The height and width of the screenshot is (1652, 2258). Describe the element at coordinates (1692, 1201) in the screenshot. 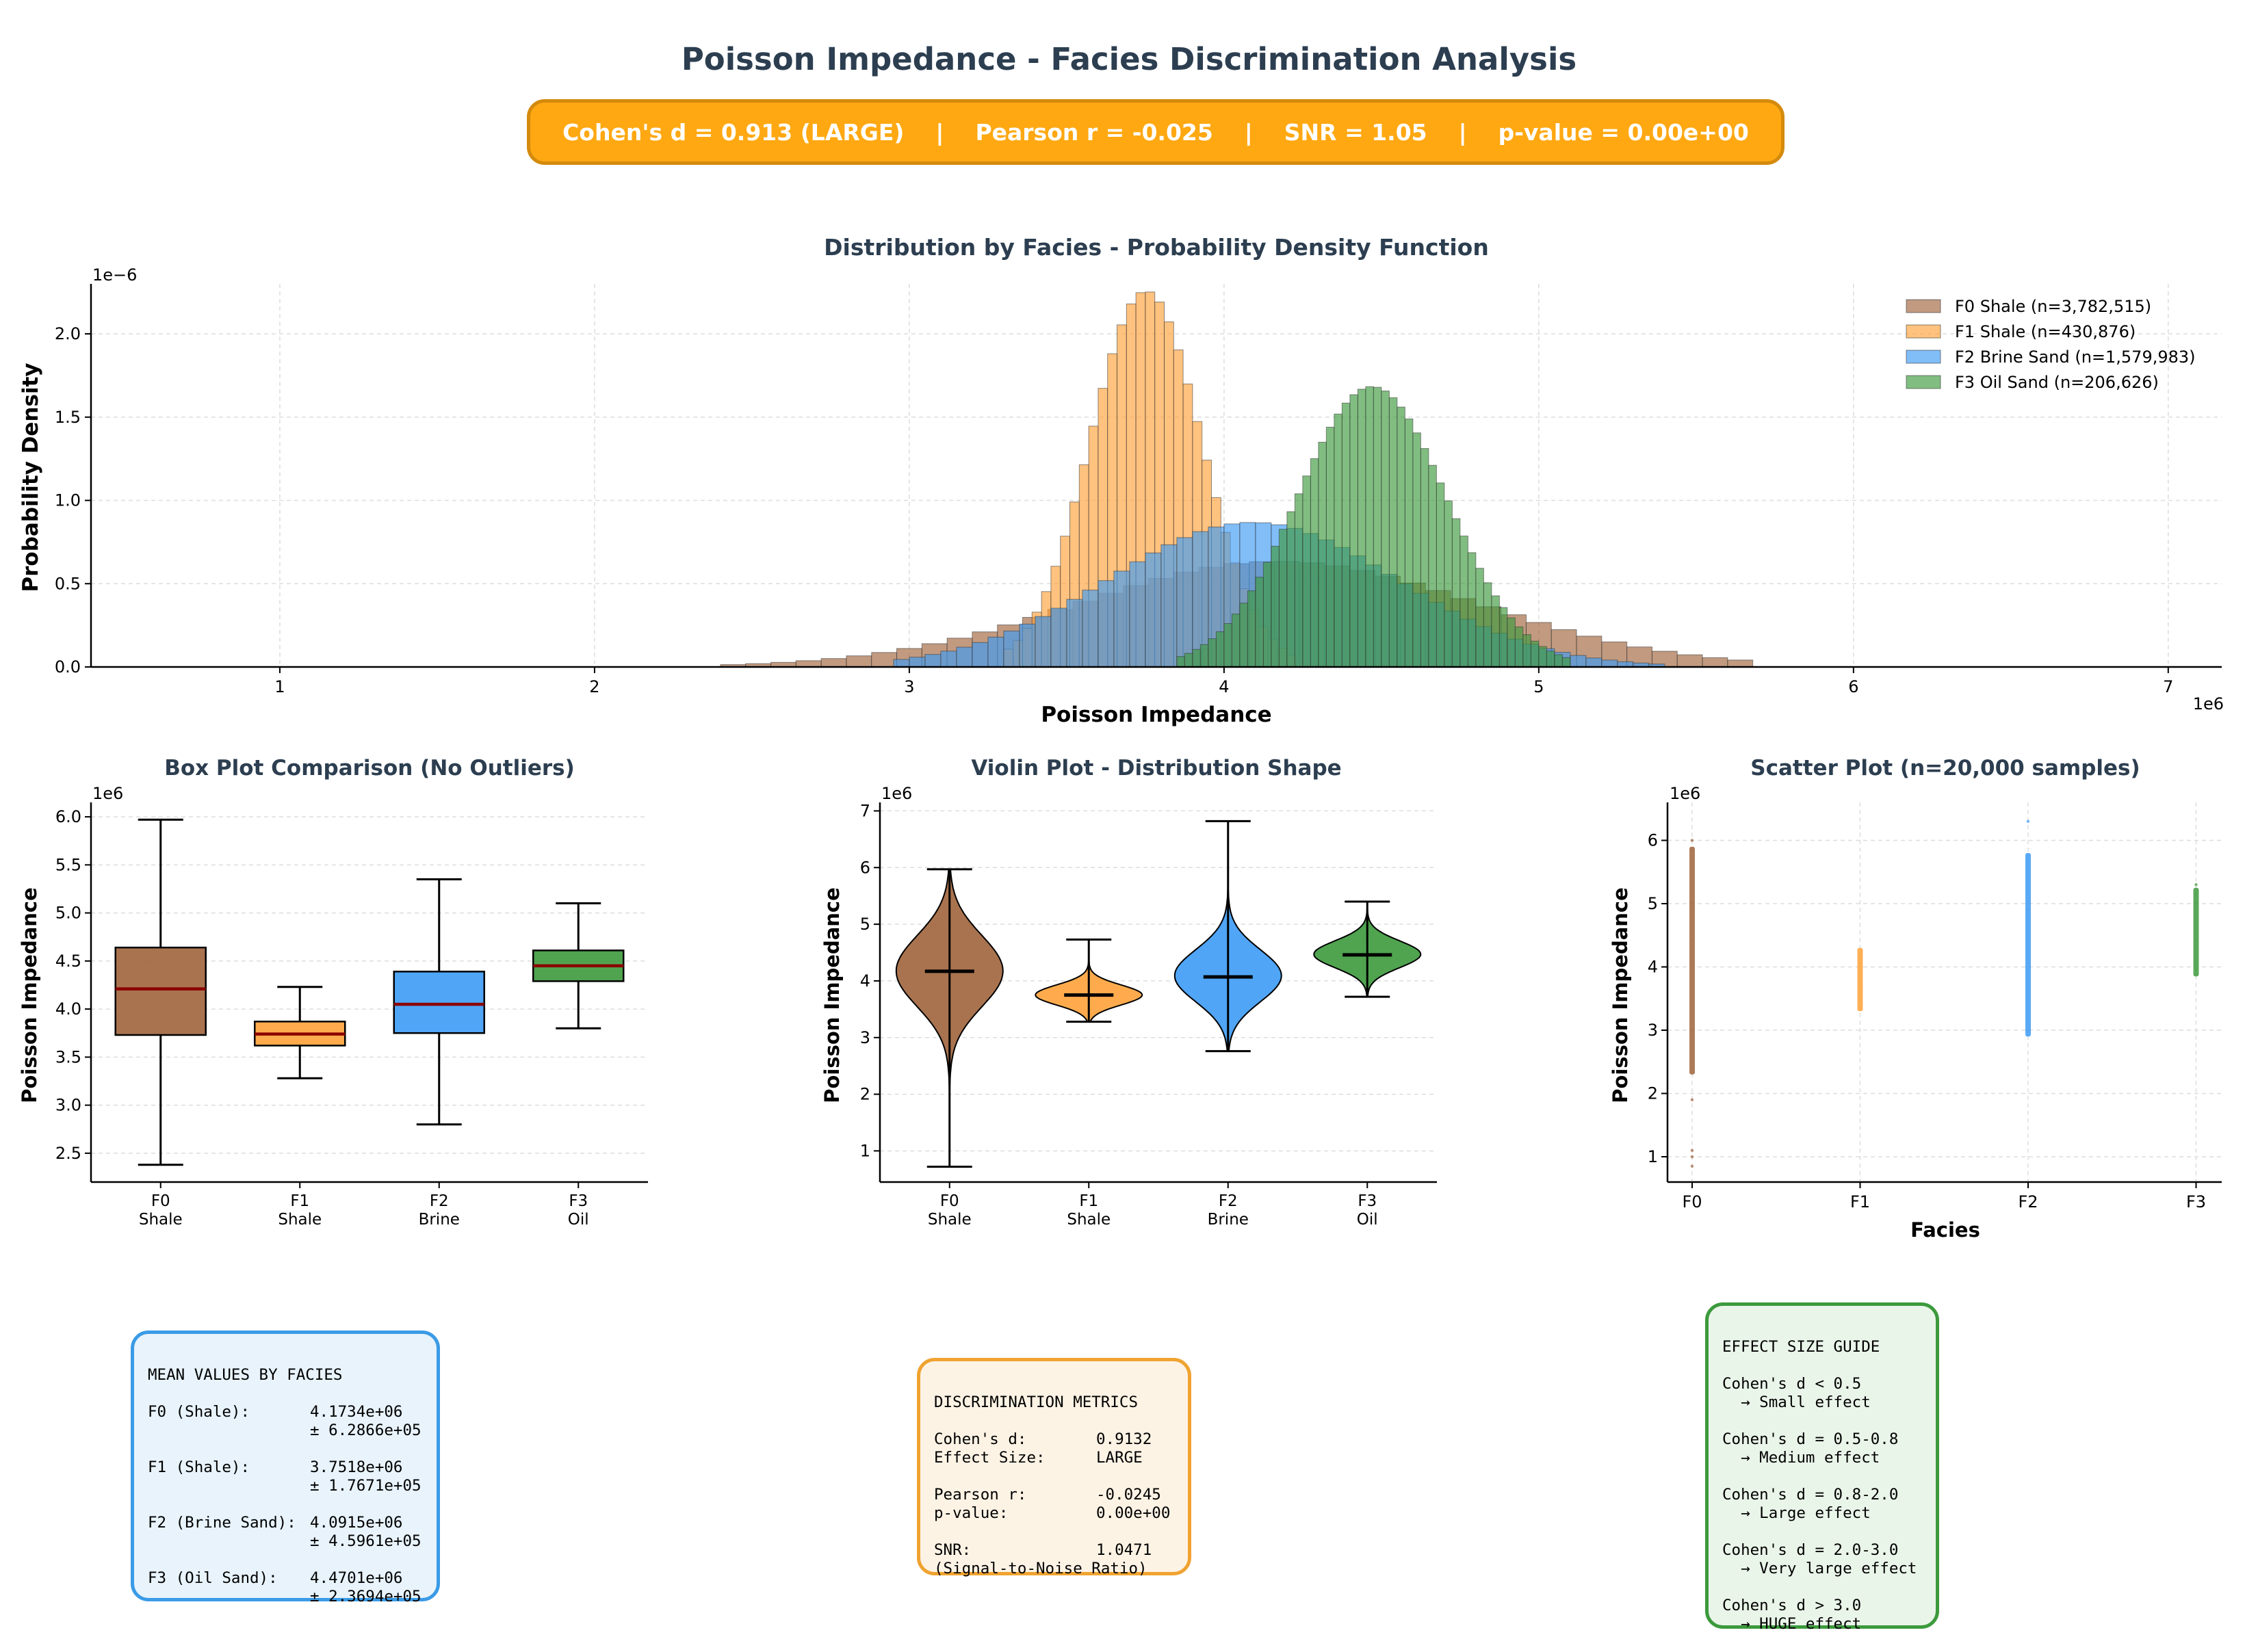

I see `scatter-xtick-label: F0` at that location.